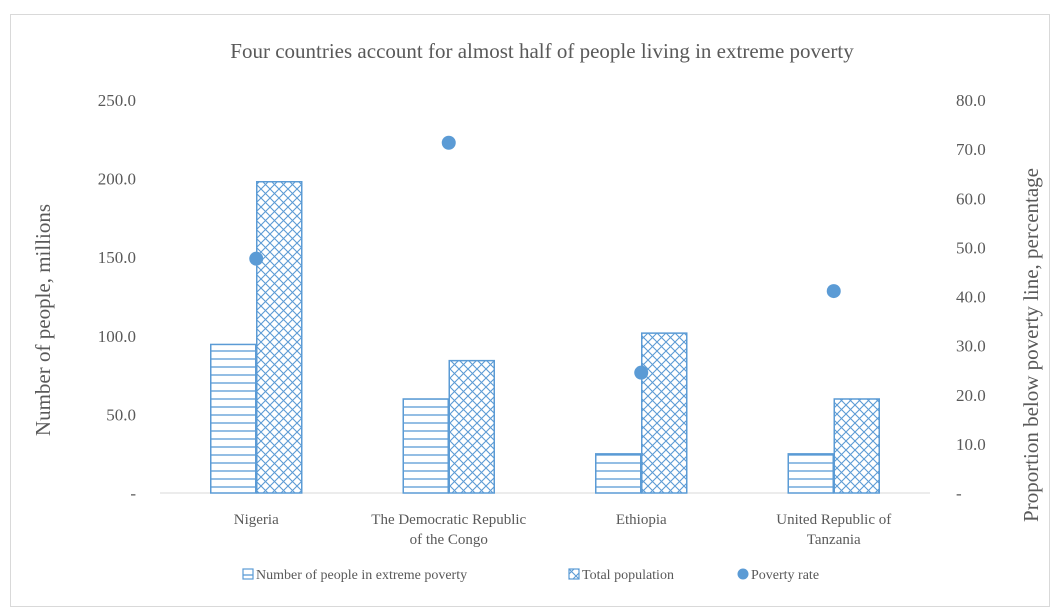 This screenshot has width=1055, height=612. What do you see at coordinates (117, 179) in the screenshot?
I see `y-tick-label: 200.0` at bounding box center [117, 179].